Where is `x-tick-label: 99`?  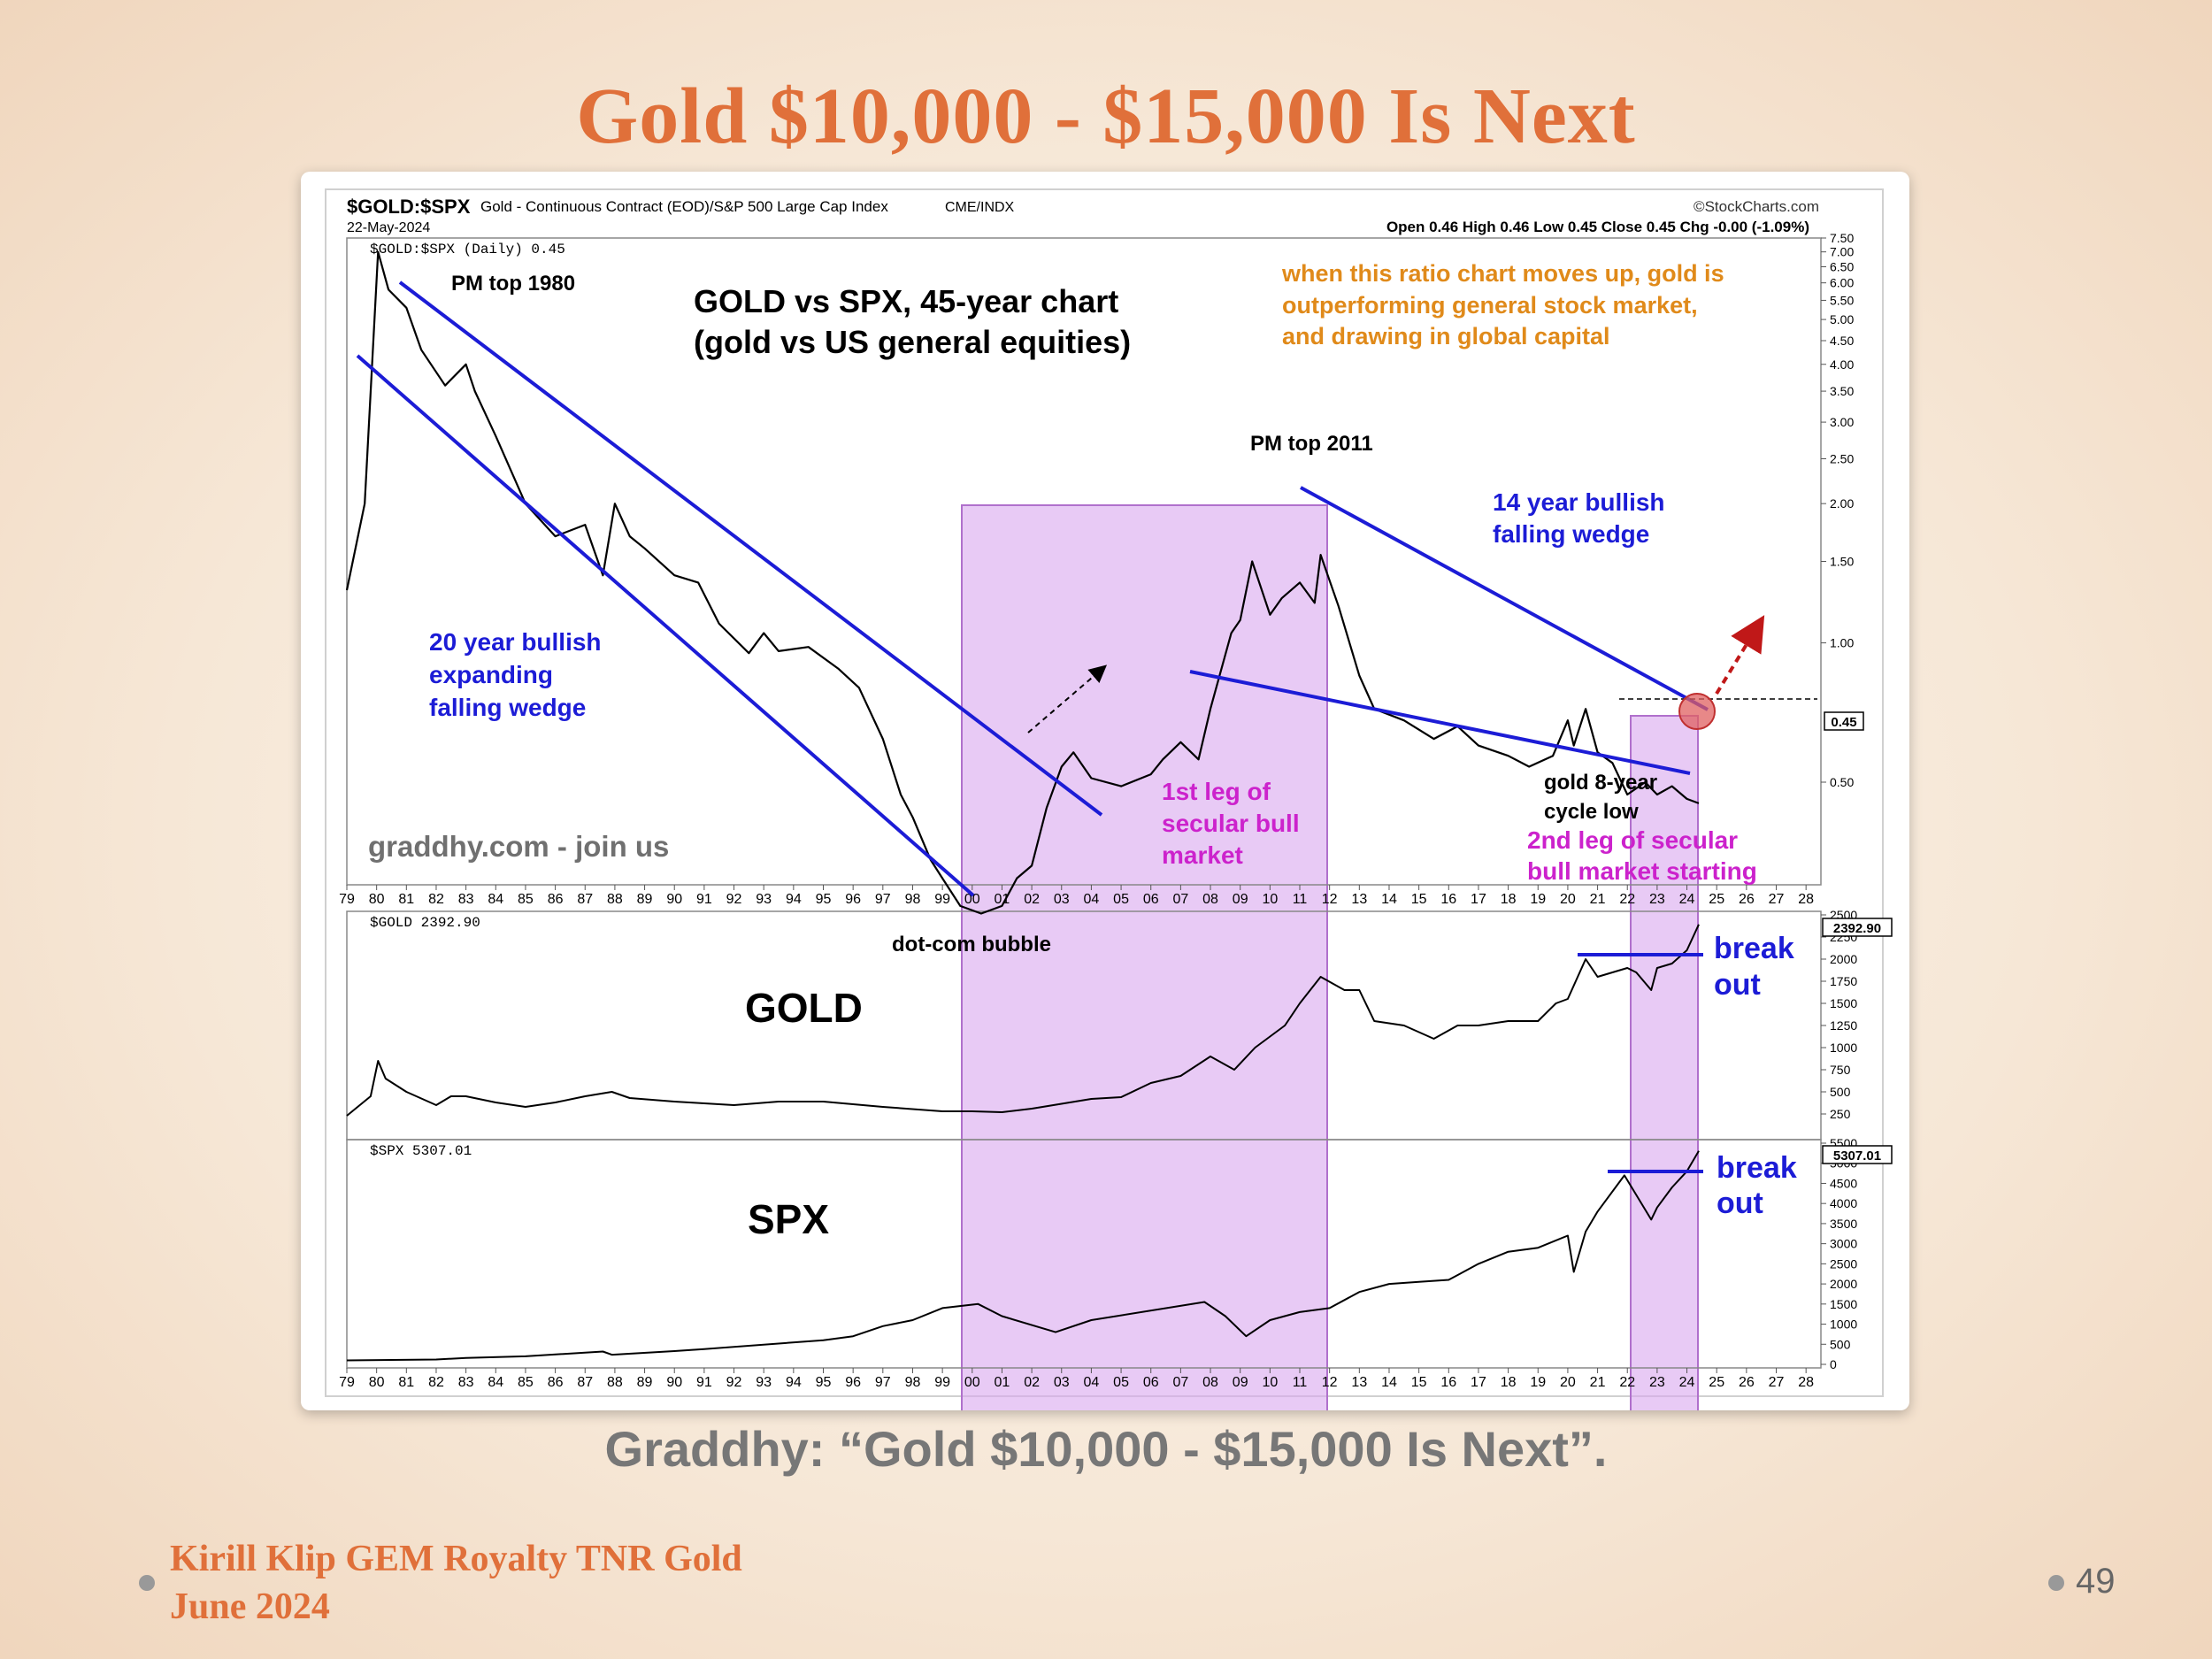 x-tick-label: 99 is located at coordinates (942, 1383).